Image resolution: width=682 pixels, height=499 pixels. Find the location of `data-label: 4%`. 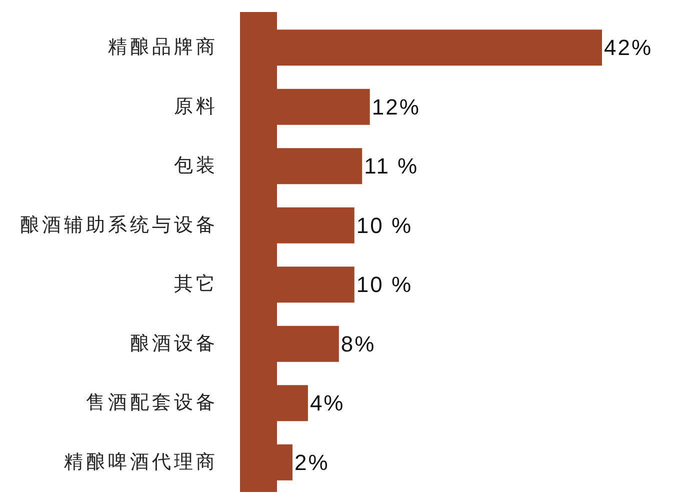

data-label: 4% is located at coordinates (327, 403).